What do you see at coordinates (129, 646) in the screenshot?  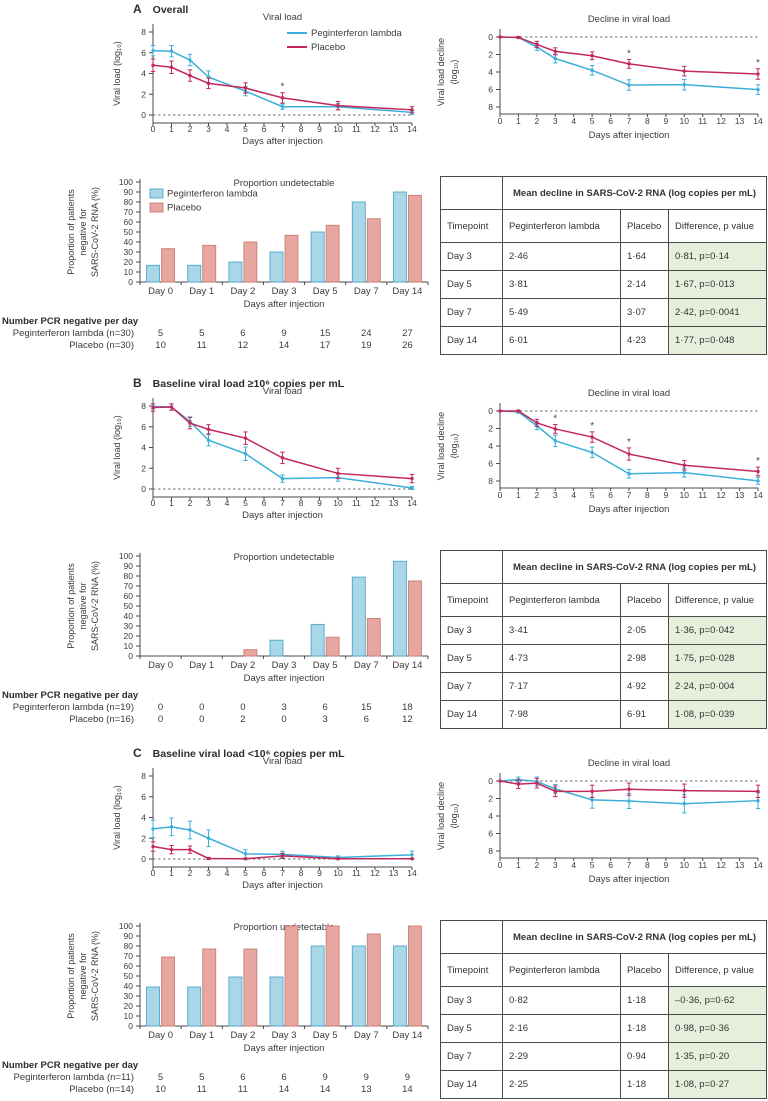 I see `y-tick-label: 10` at bounding box center [129, 646].